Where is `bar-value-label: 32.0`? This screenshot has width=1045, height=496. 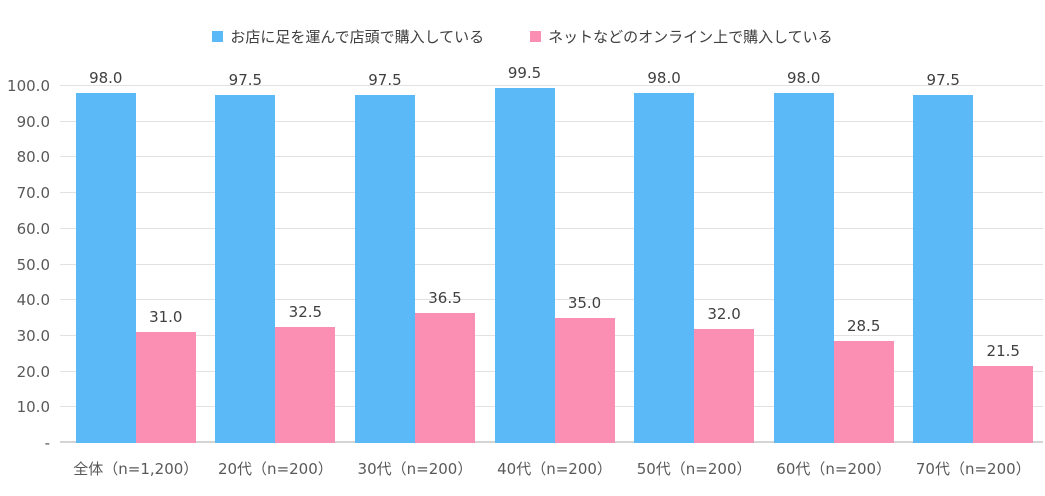
bar-value-label: 32.0 is located at coordinates (724, 313).